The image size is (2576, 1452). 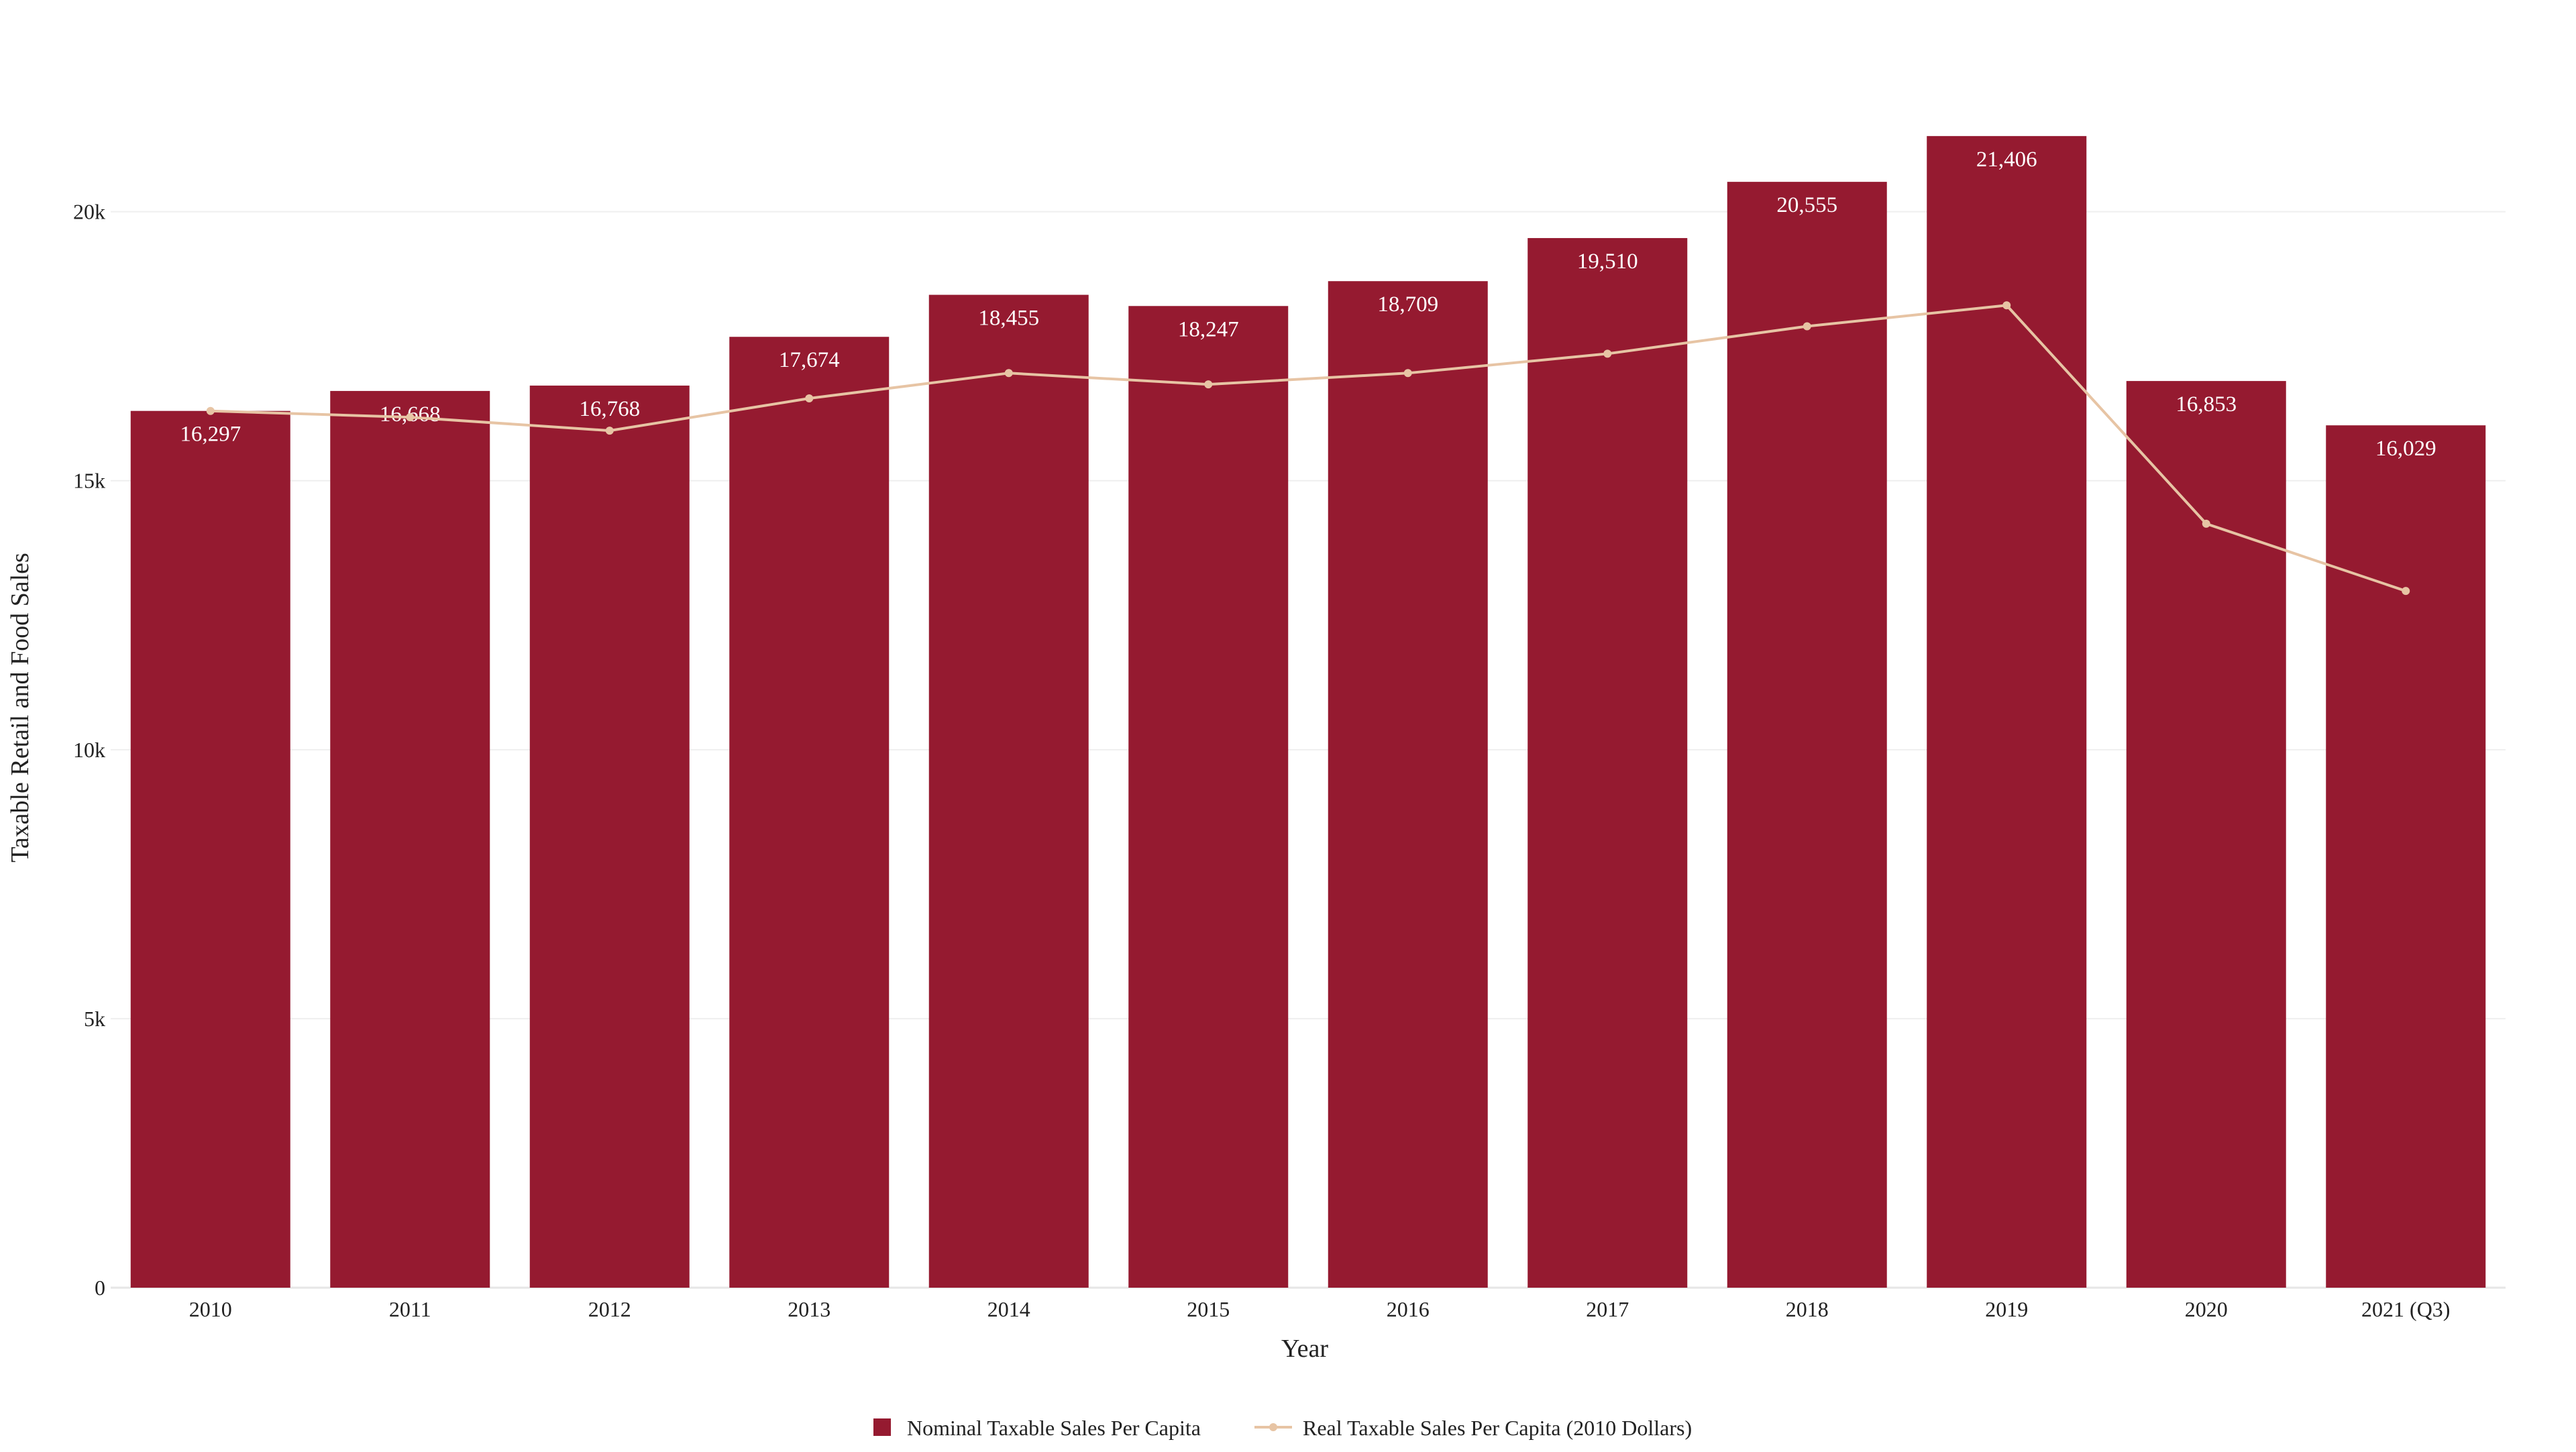 What do you see at coordinates (1208, 1309) in the screenshot?
I see `x-tick-label: 2015` at bounding box center [1208, 1309].